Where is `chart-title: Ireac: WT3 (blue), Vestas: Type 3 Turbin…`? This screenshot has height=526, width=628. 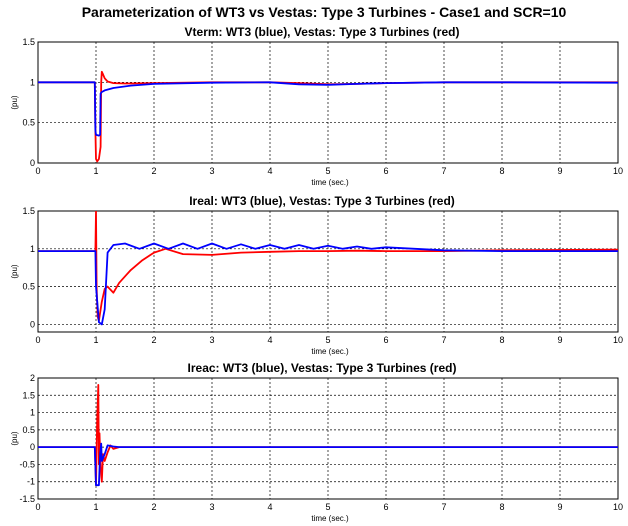
chart-title: Ireac: WT3 (blue), Vestas: Type 3 Turbin… is located at coordinates (322, 368).